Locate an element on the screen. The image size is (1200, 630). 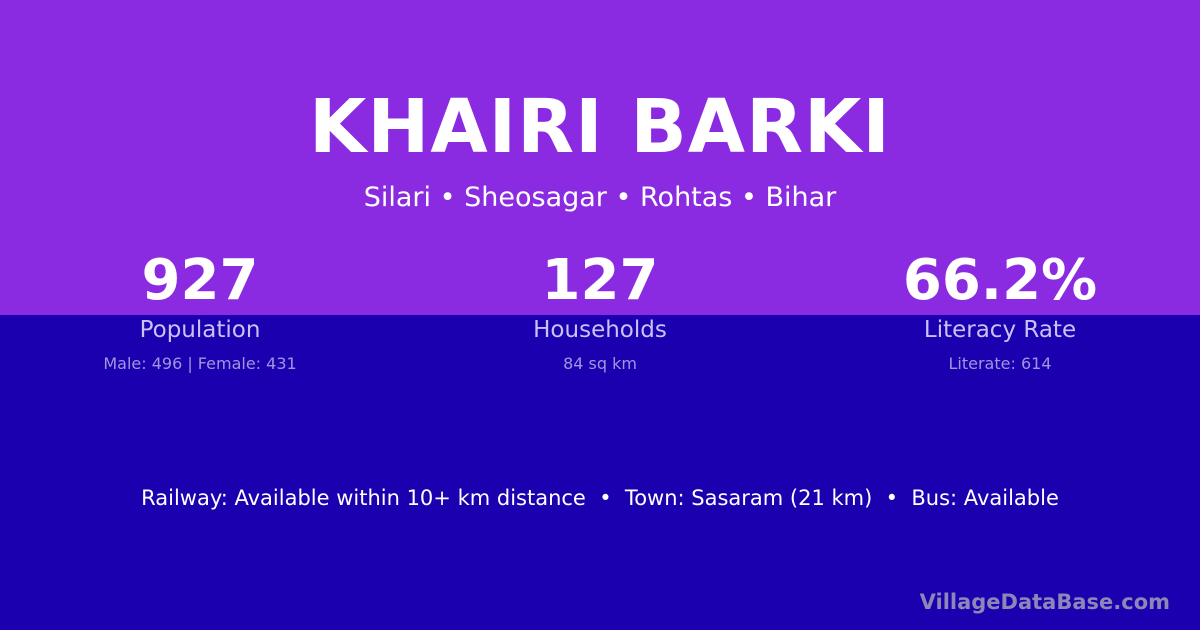
stat-detail: Male: 496 | Female: 431 is located at coordinates (200, 363).